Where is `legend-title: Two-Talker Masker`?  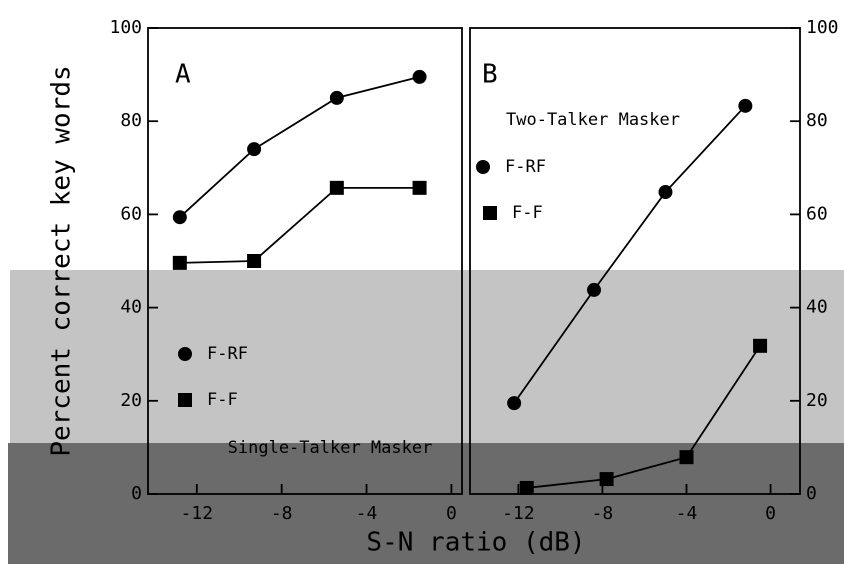 legend-title: Two-Talker Masker is located at coordinates (593, 120).